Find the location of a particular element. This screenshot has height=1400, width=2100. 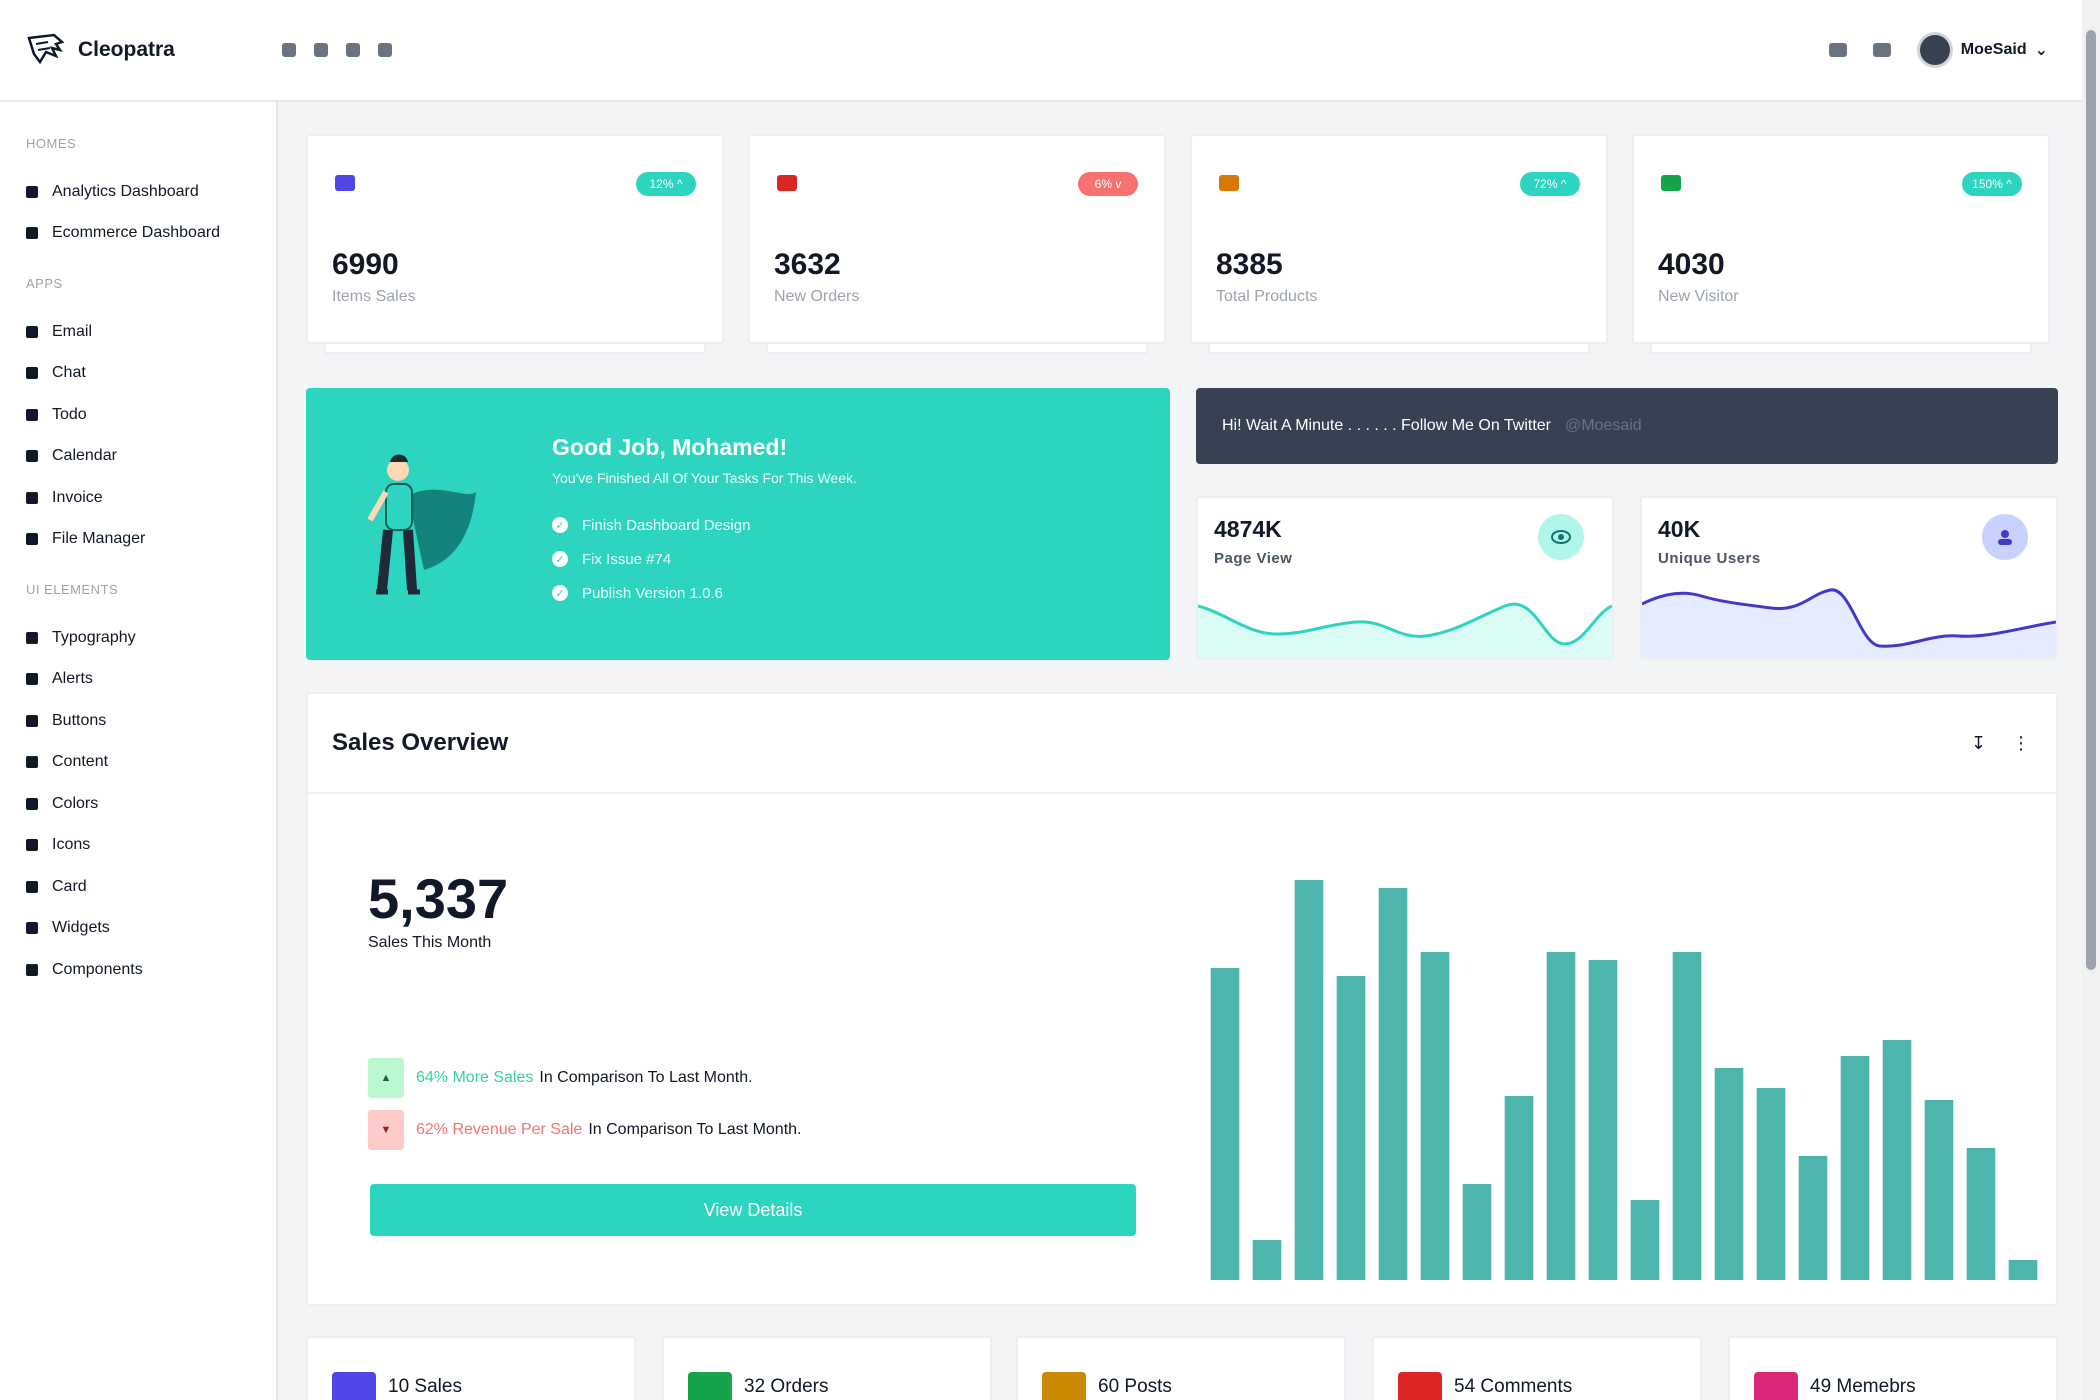

task-item: ✓ Publish Version 1.0.6 is located at coordinates (651, 593).